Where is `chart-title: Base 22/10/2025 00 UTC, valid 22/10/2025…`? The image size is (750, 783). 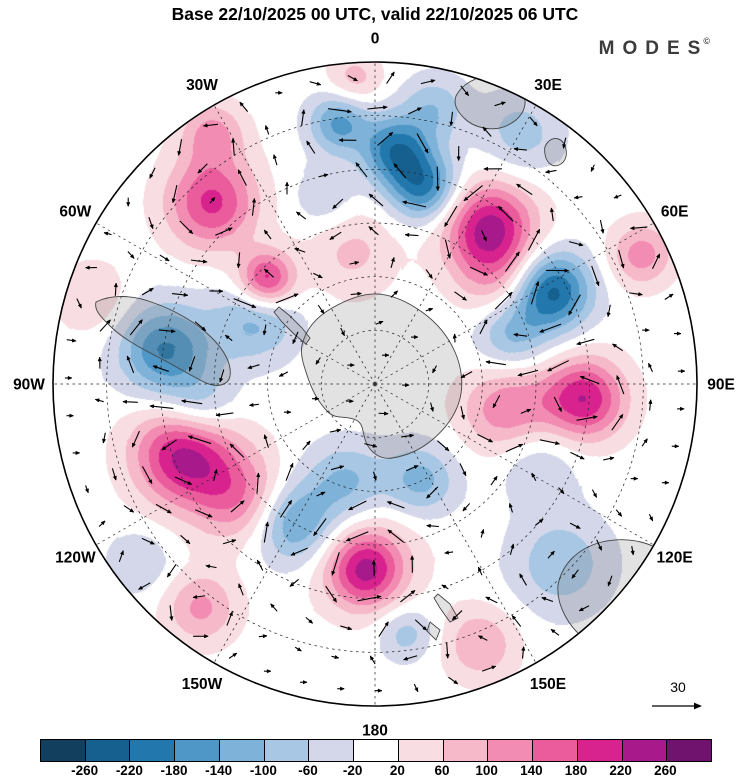
chart-title: Base 22/10/2025 00 UTC, valid 22/10/2025… is located at coordinates (375, 14).